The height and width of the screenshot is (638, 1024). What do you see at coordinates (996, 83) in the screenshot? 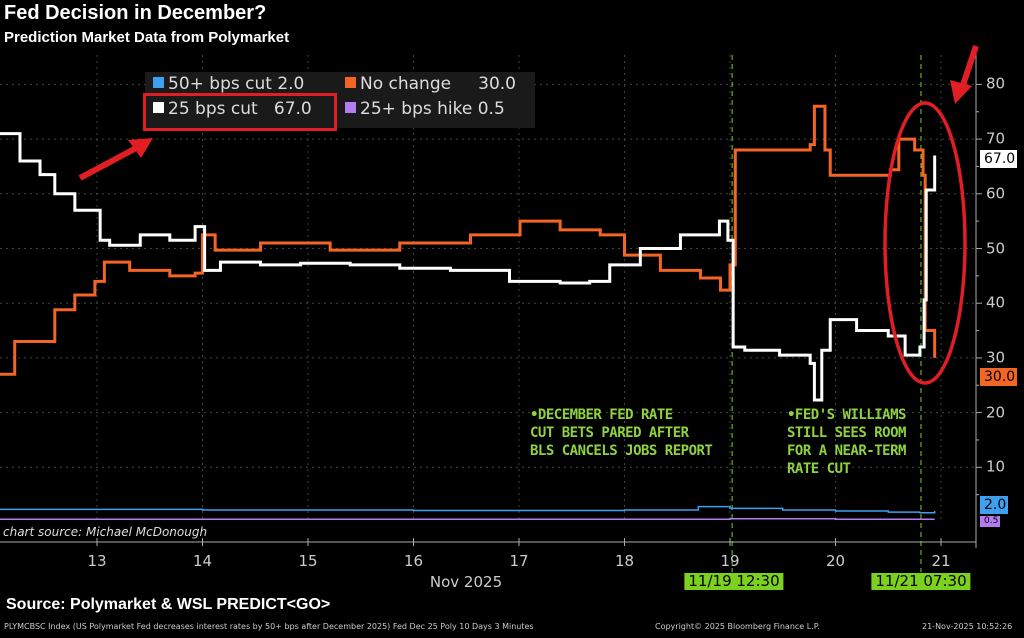
I see `y-tick-label: 80` at bounding box center [996, 83].